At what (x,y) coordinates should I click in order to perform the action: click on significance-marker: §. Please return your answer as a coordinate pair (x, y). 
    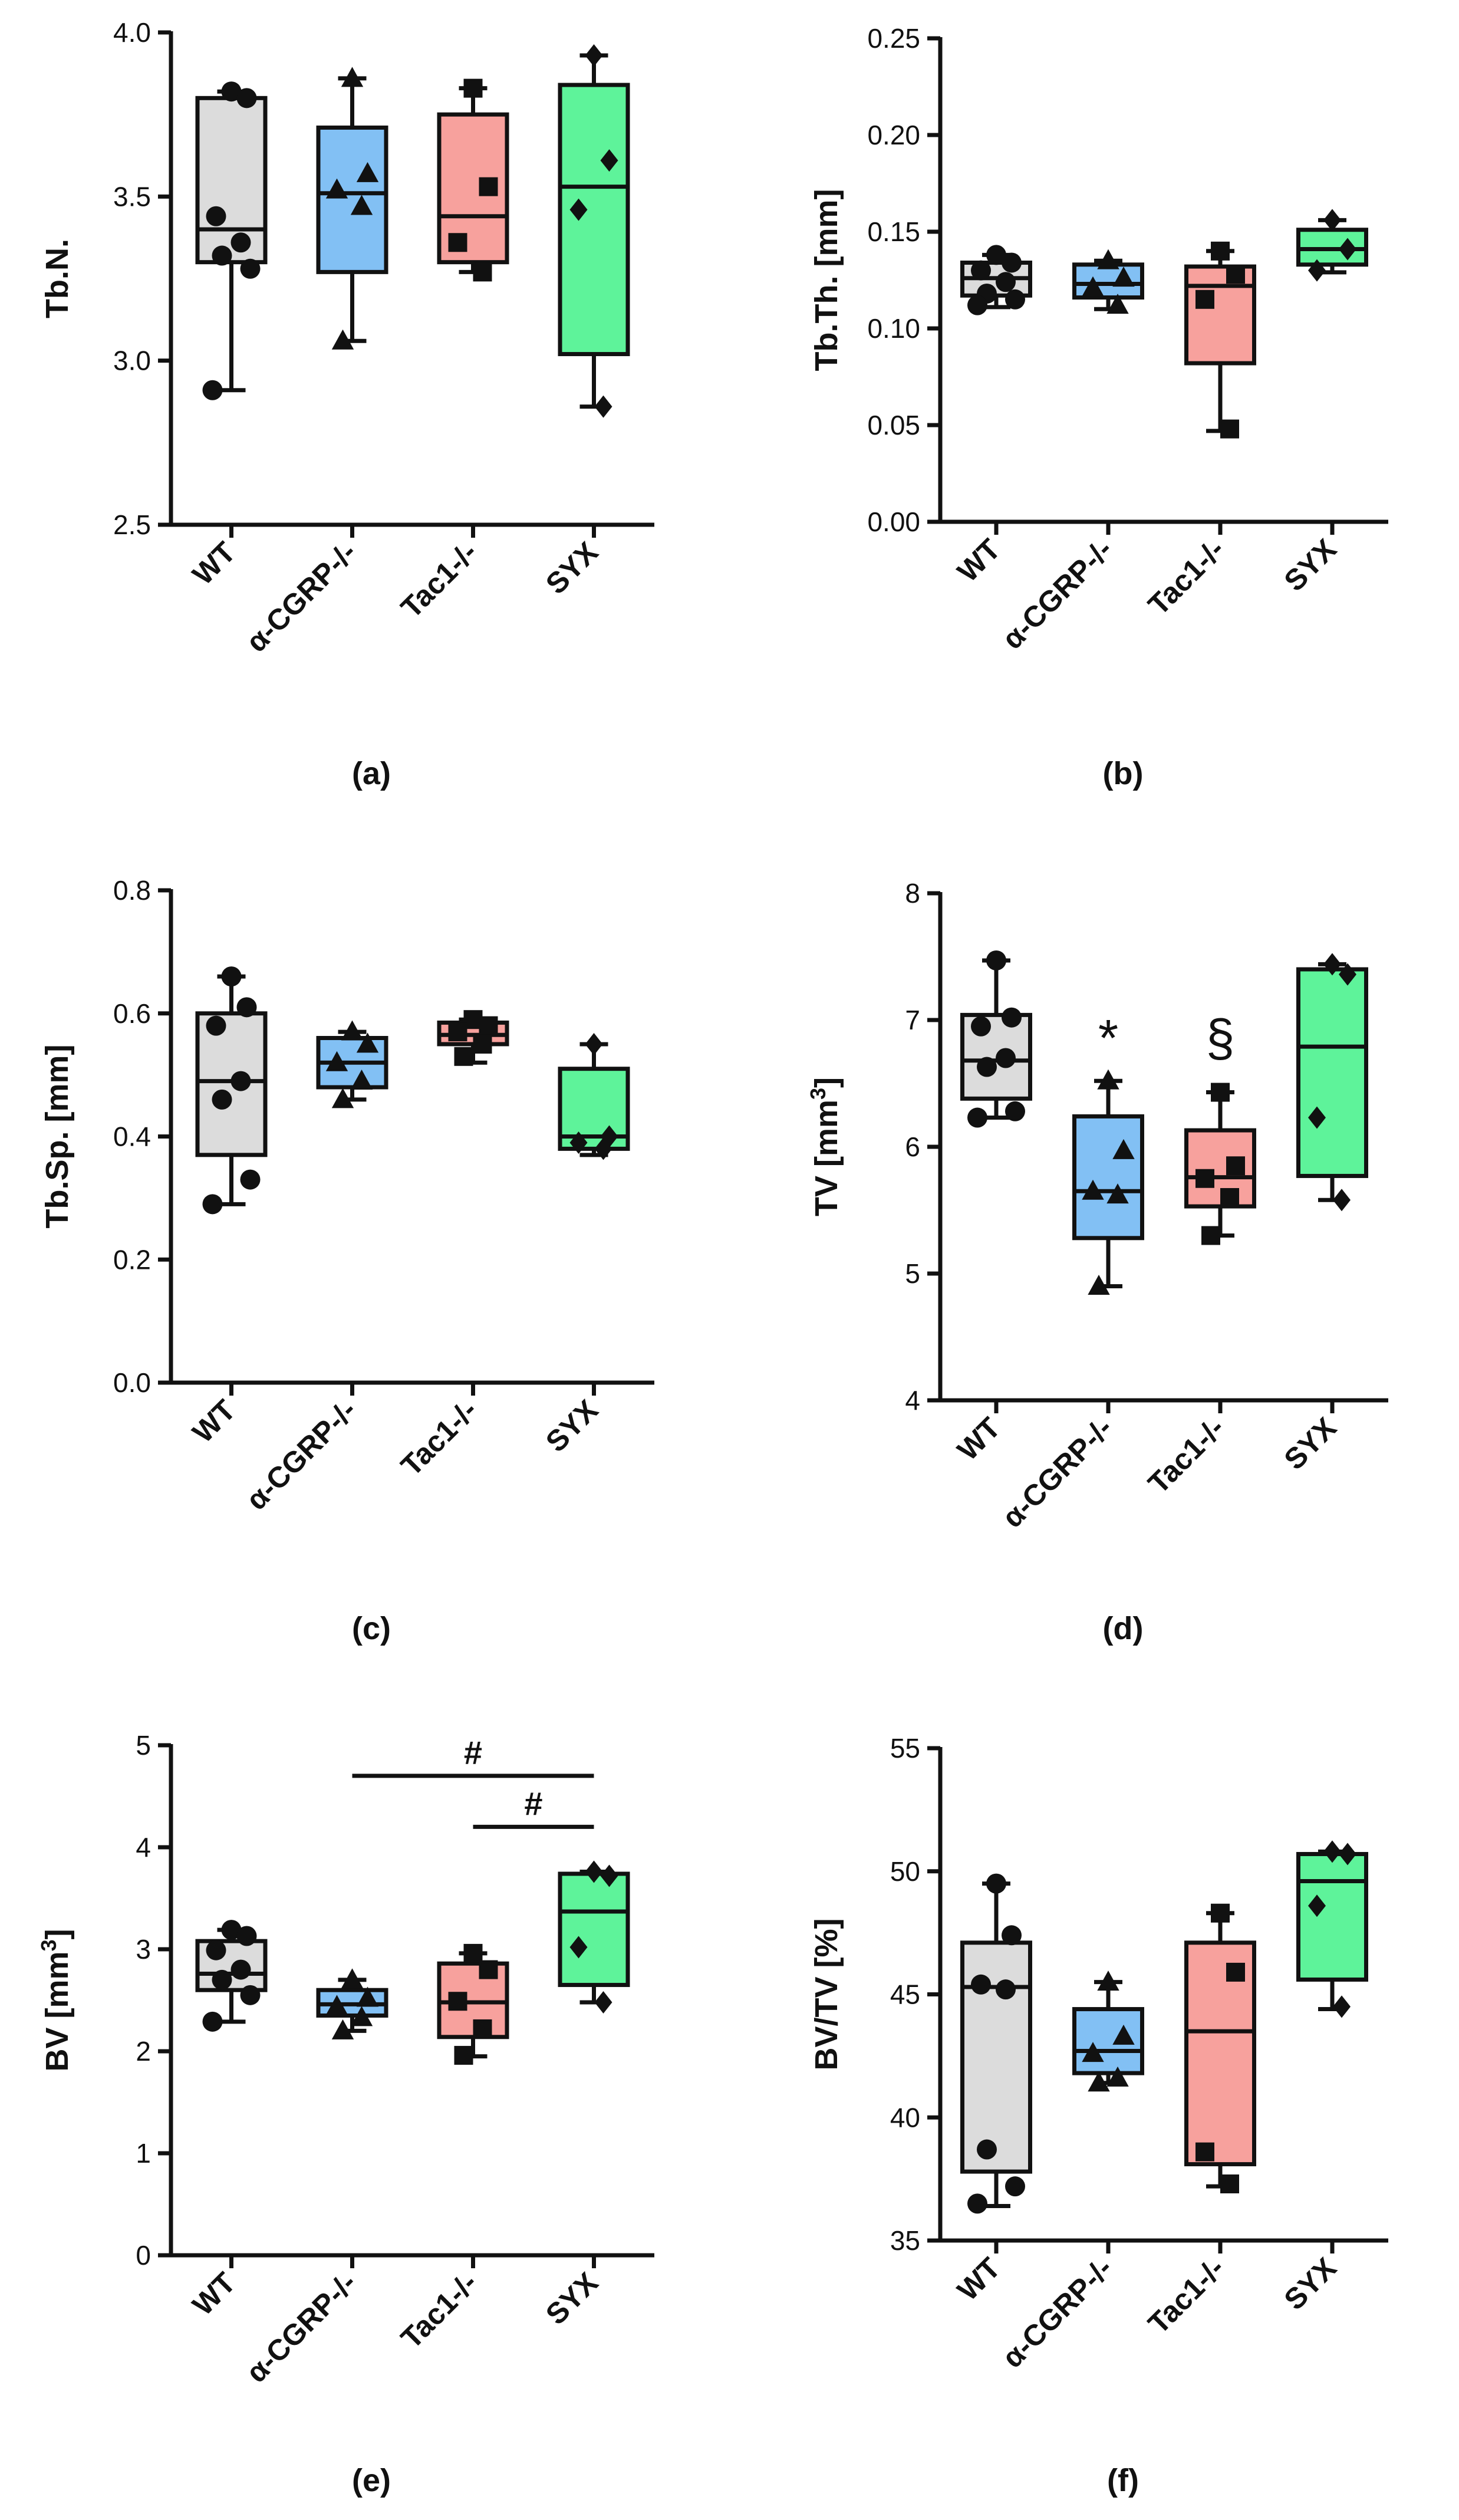
    Looking at the image, I should click on (1221, 1037).